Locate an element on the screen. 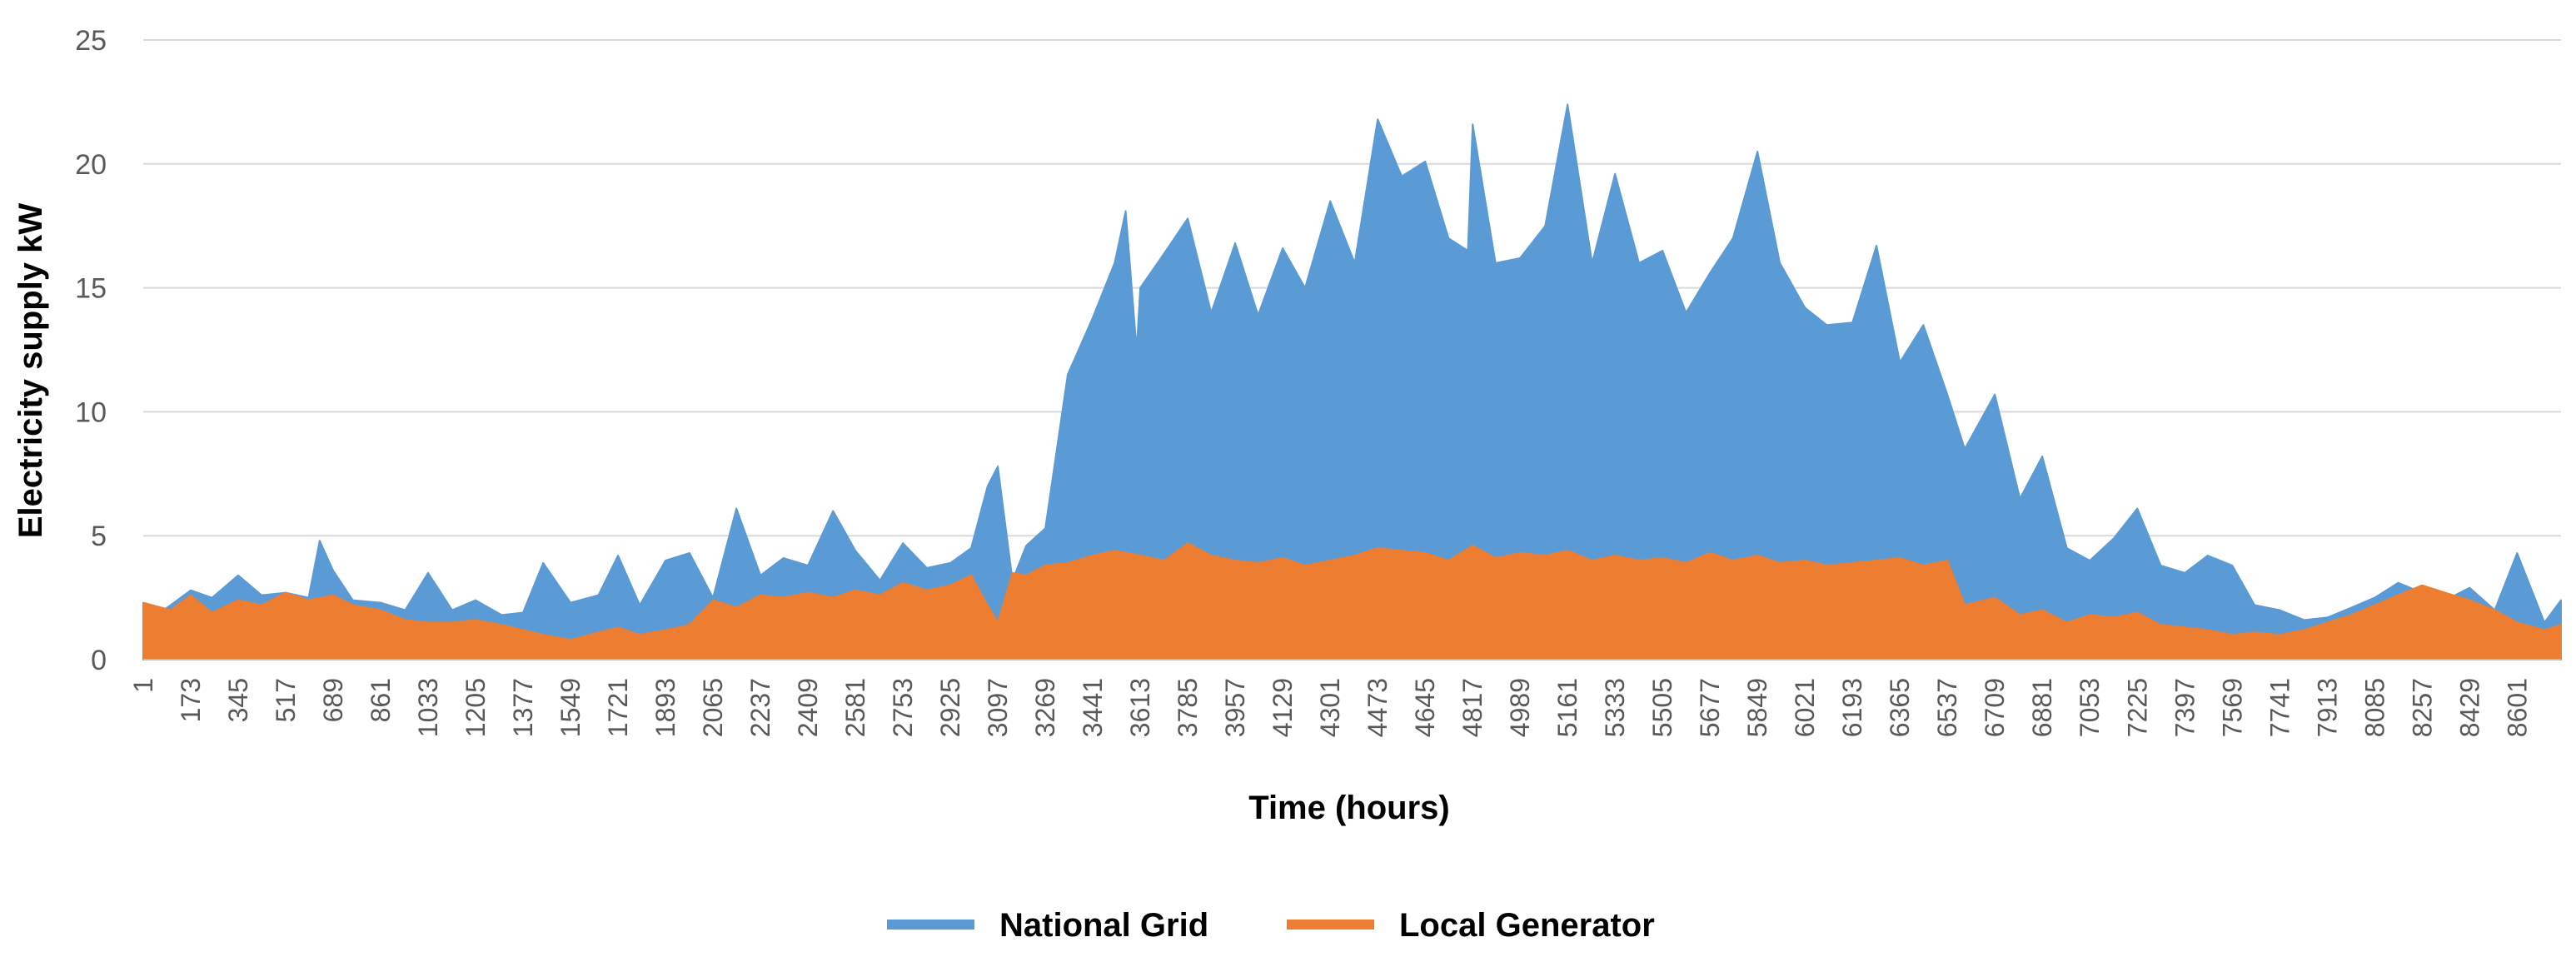  legend: National Grid Local Generator is located at coordinates (1271, 925).